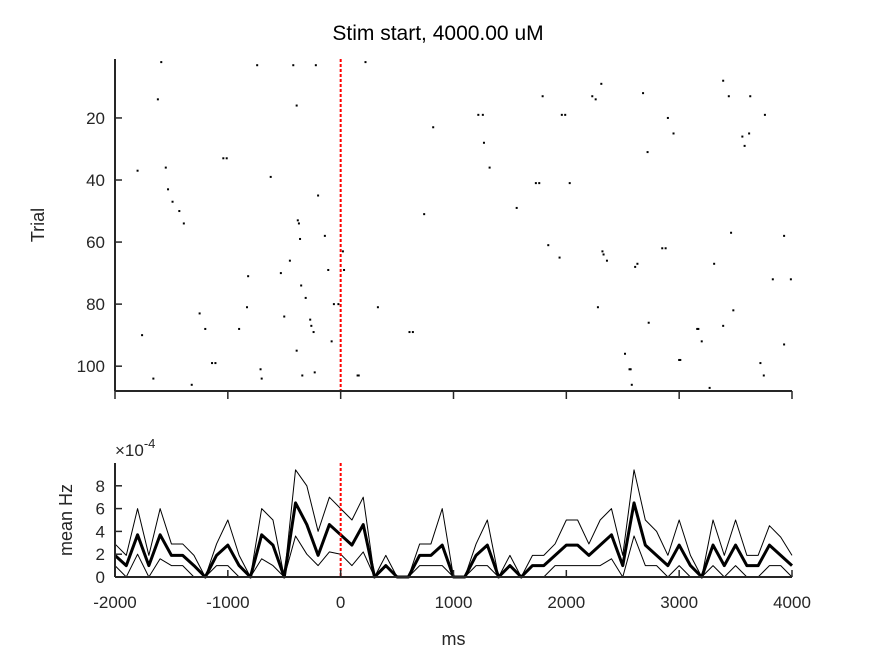  I want to click on psth-y-tick-label: 4, so click(100, 531).